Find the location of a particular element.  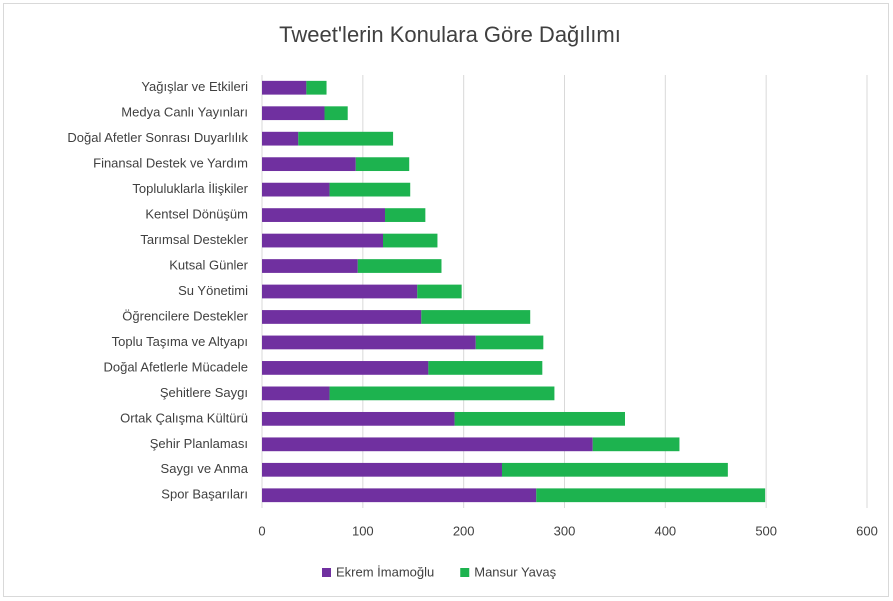

y-tick-label: Şehir Planlaması is located at coordinates (199, 443).